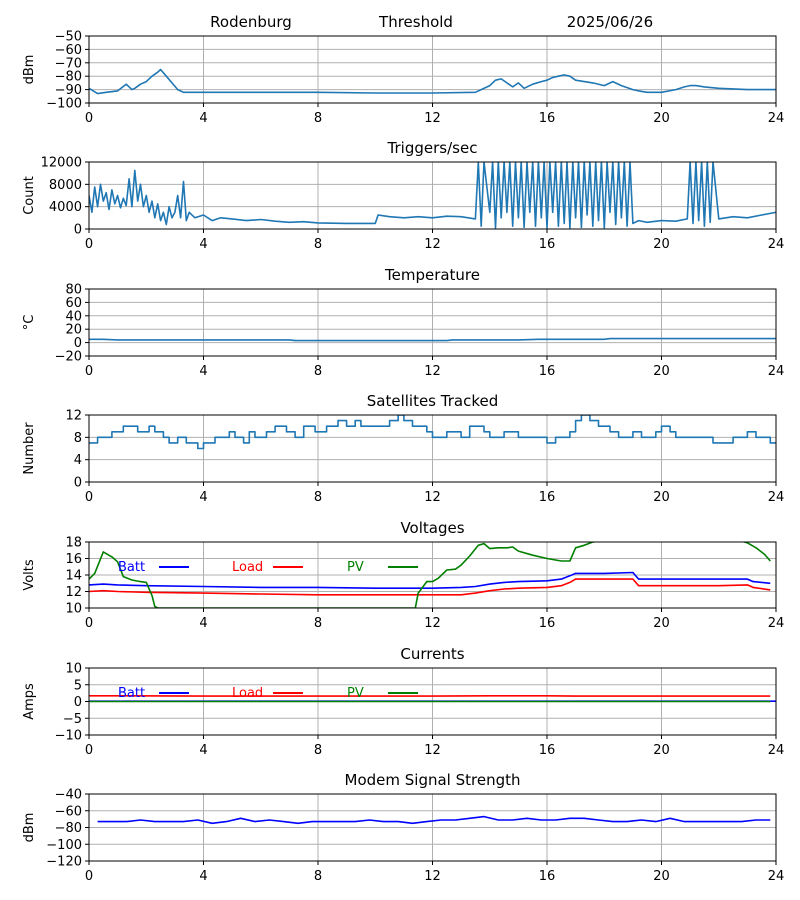  I want to click on header-station: Rodenburg, so click(251, 22).